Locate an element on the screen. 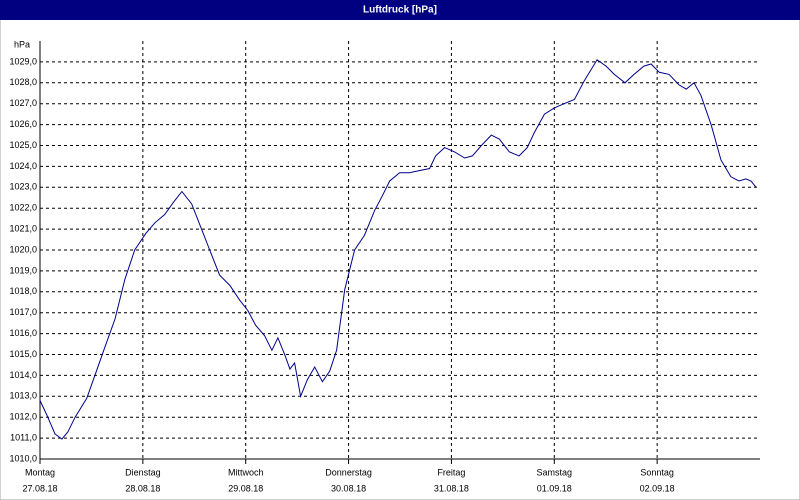 The image size is (800, 500). chart-title: Luftdruck [hPa] is located at coordinates (400, 10).